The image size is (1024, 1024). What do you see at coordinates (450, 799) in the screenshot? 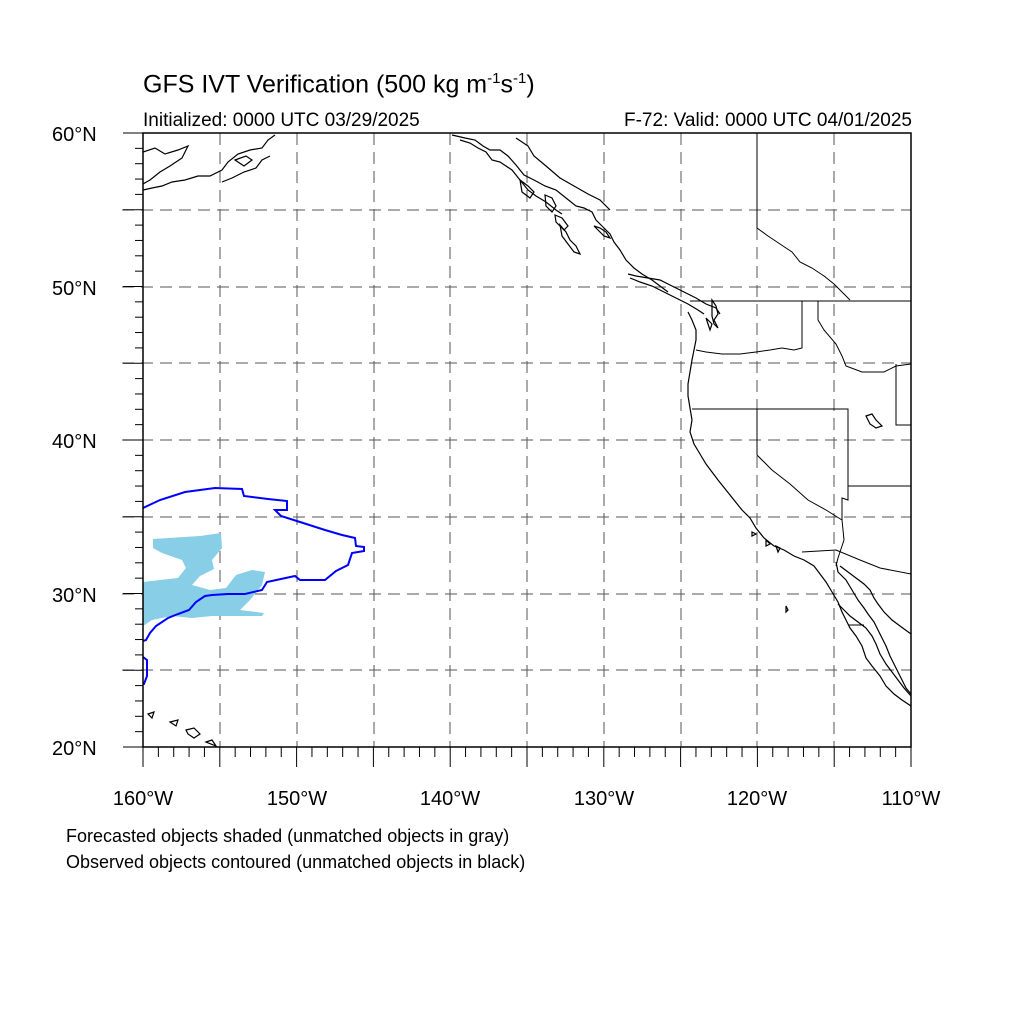
I see `lon-label-140w: 140°W` at bounding box center [450, 799].